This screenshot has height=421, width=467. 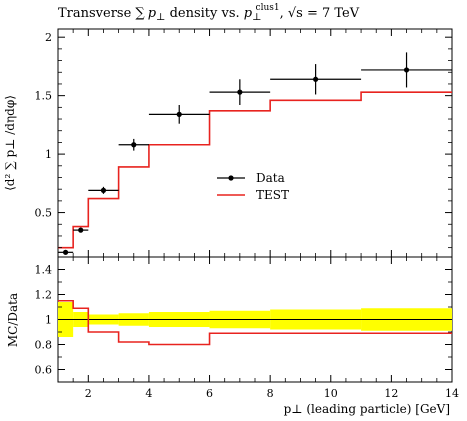 What do you see at coordinates (331, 393) in the screenshot?
I see `x-tick-label: 10` at bounding box center [331, 393].